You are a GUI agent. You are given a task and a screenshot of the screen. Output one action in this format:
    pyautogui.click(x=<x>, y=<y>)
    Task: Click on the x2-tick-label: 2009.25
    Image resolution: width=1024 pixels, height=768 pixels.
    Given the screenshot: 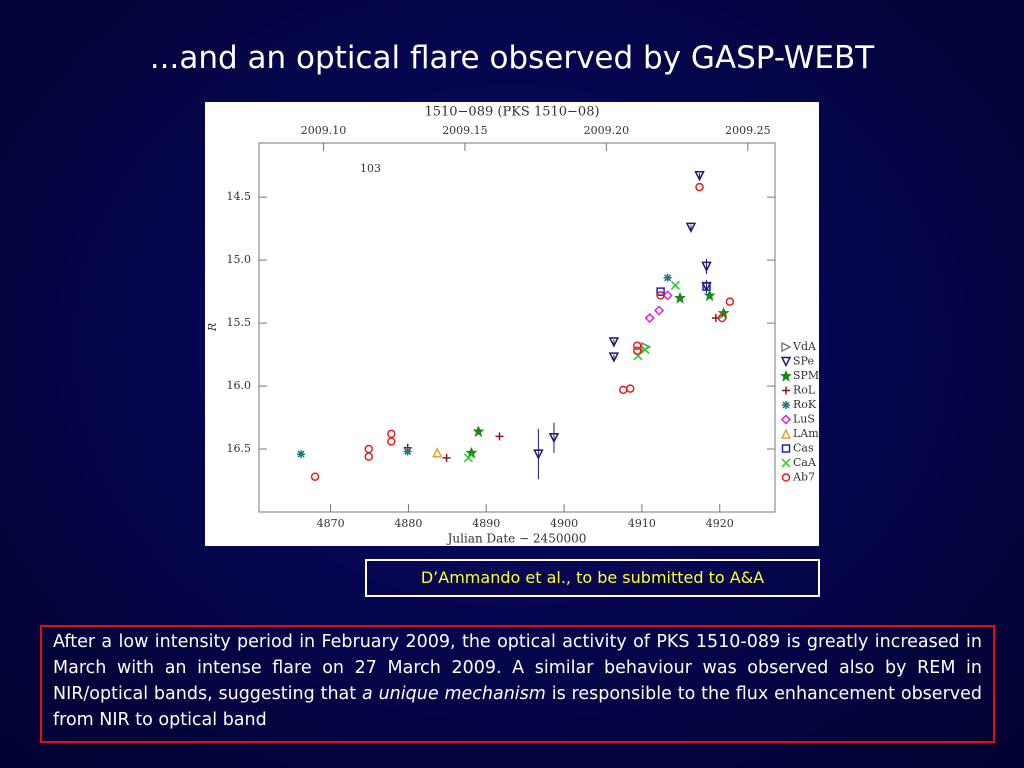 What is the action you would take?
    pyautogui.click(x=748, y=130)
    